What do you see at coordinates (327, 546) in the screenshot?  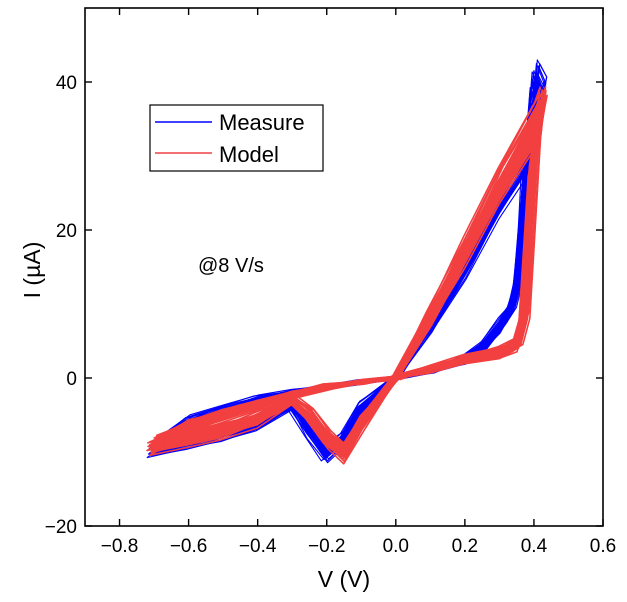 I see `x-tick-label: −0.2` at bounding box center [327, 546].